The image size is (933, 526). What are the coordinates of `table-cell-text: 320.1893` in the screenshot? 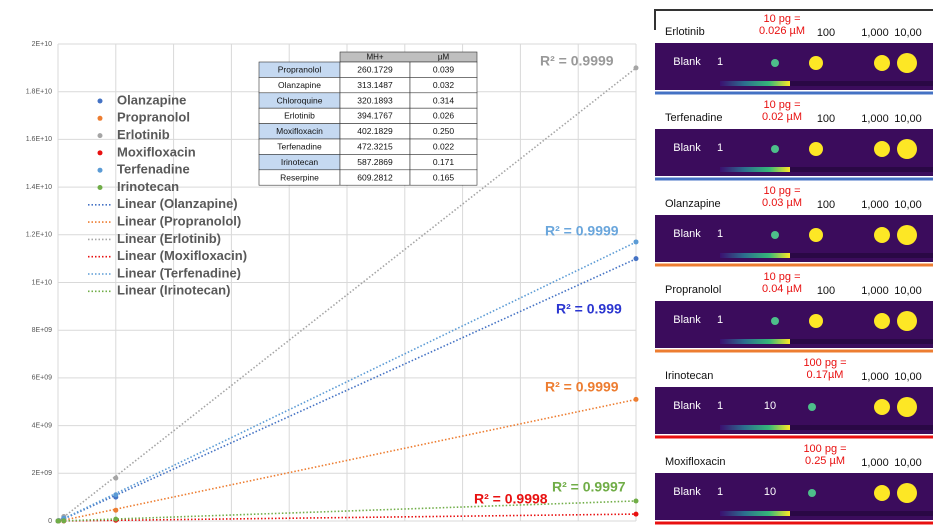 It's located at (375, 100).